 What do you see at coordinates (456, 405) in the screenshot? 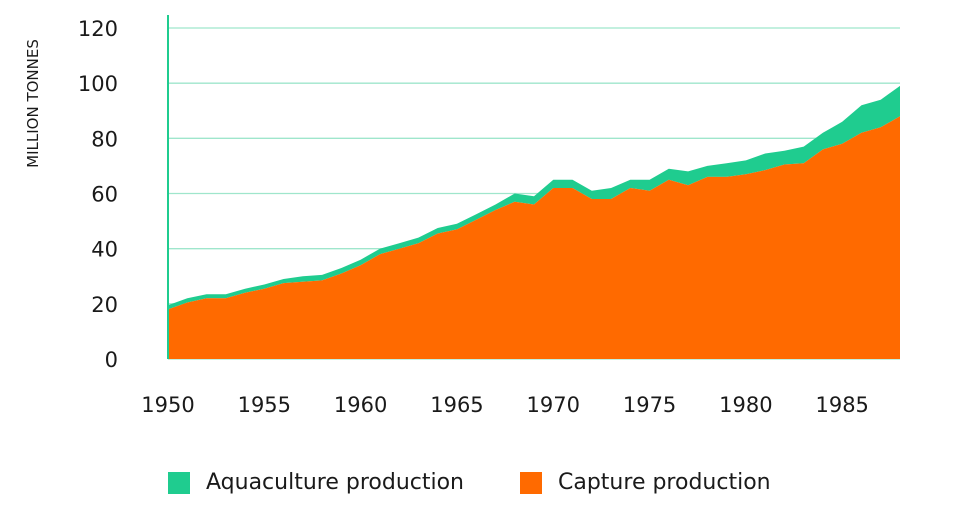
I see `x-tick-label-1965: 1965` at bounding box center [456, 405].